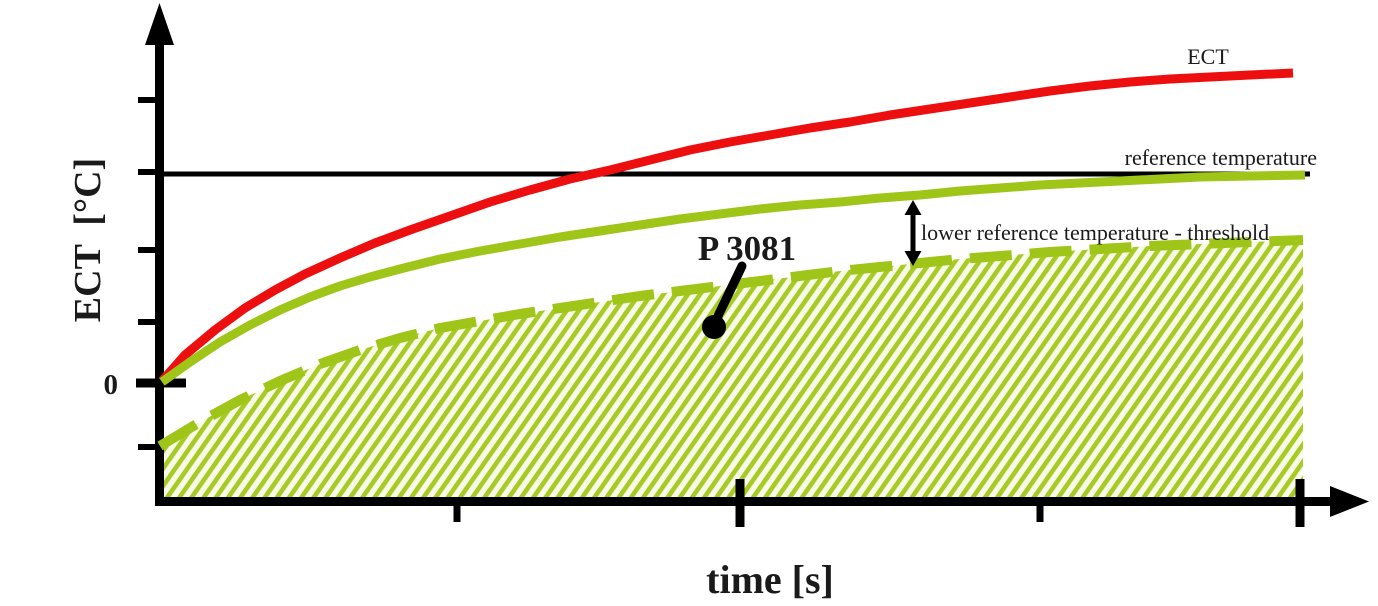  Describe the element at coordinates (714, 327) in the screenshot. I see `fault-pointer-dot-icon` at that location.